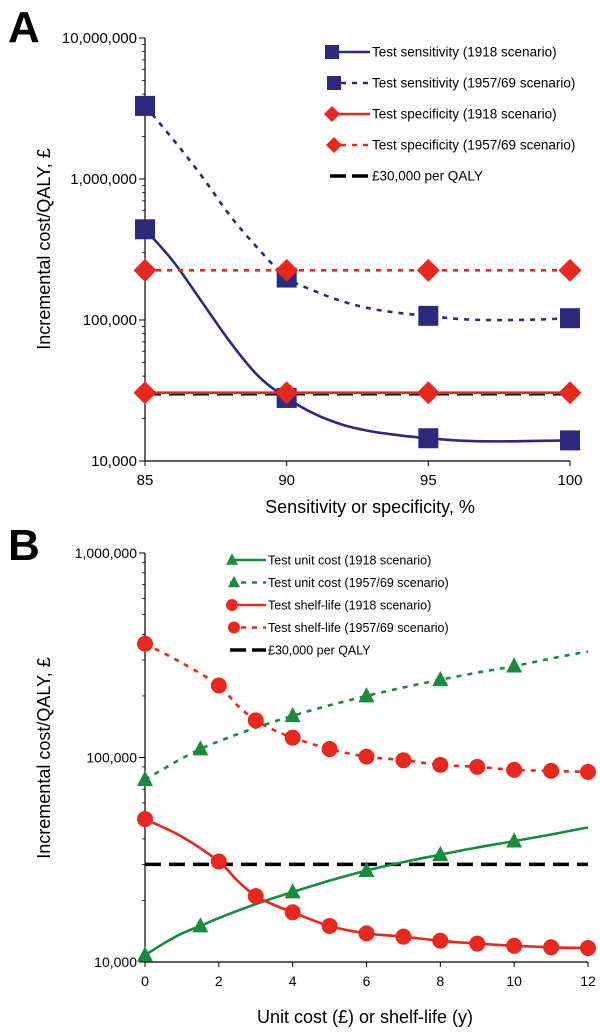 The image size is (600, 1033). What do you see at coordinates (357, 213) in the screenshot?
I see `series-line-test-sensitivity-1957-69-scenario` at bounding box center [357, 213].